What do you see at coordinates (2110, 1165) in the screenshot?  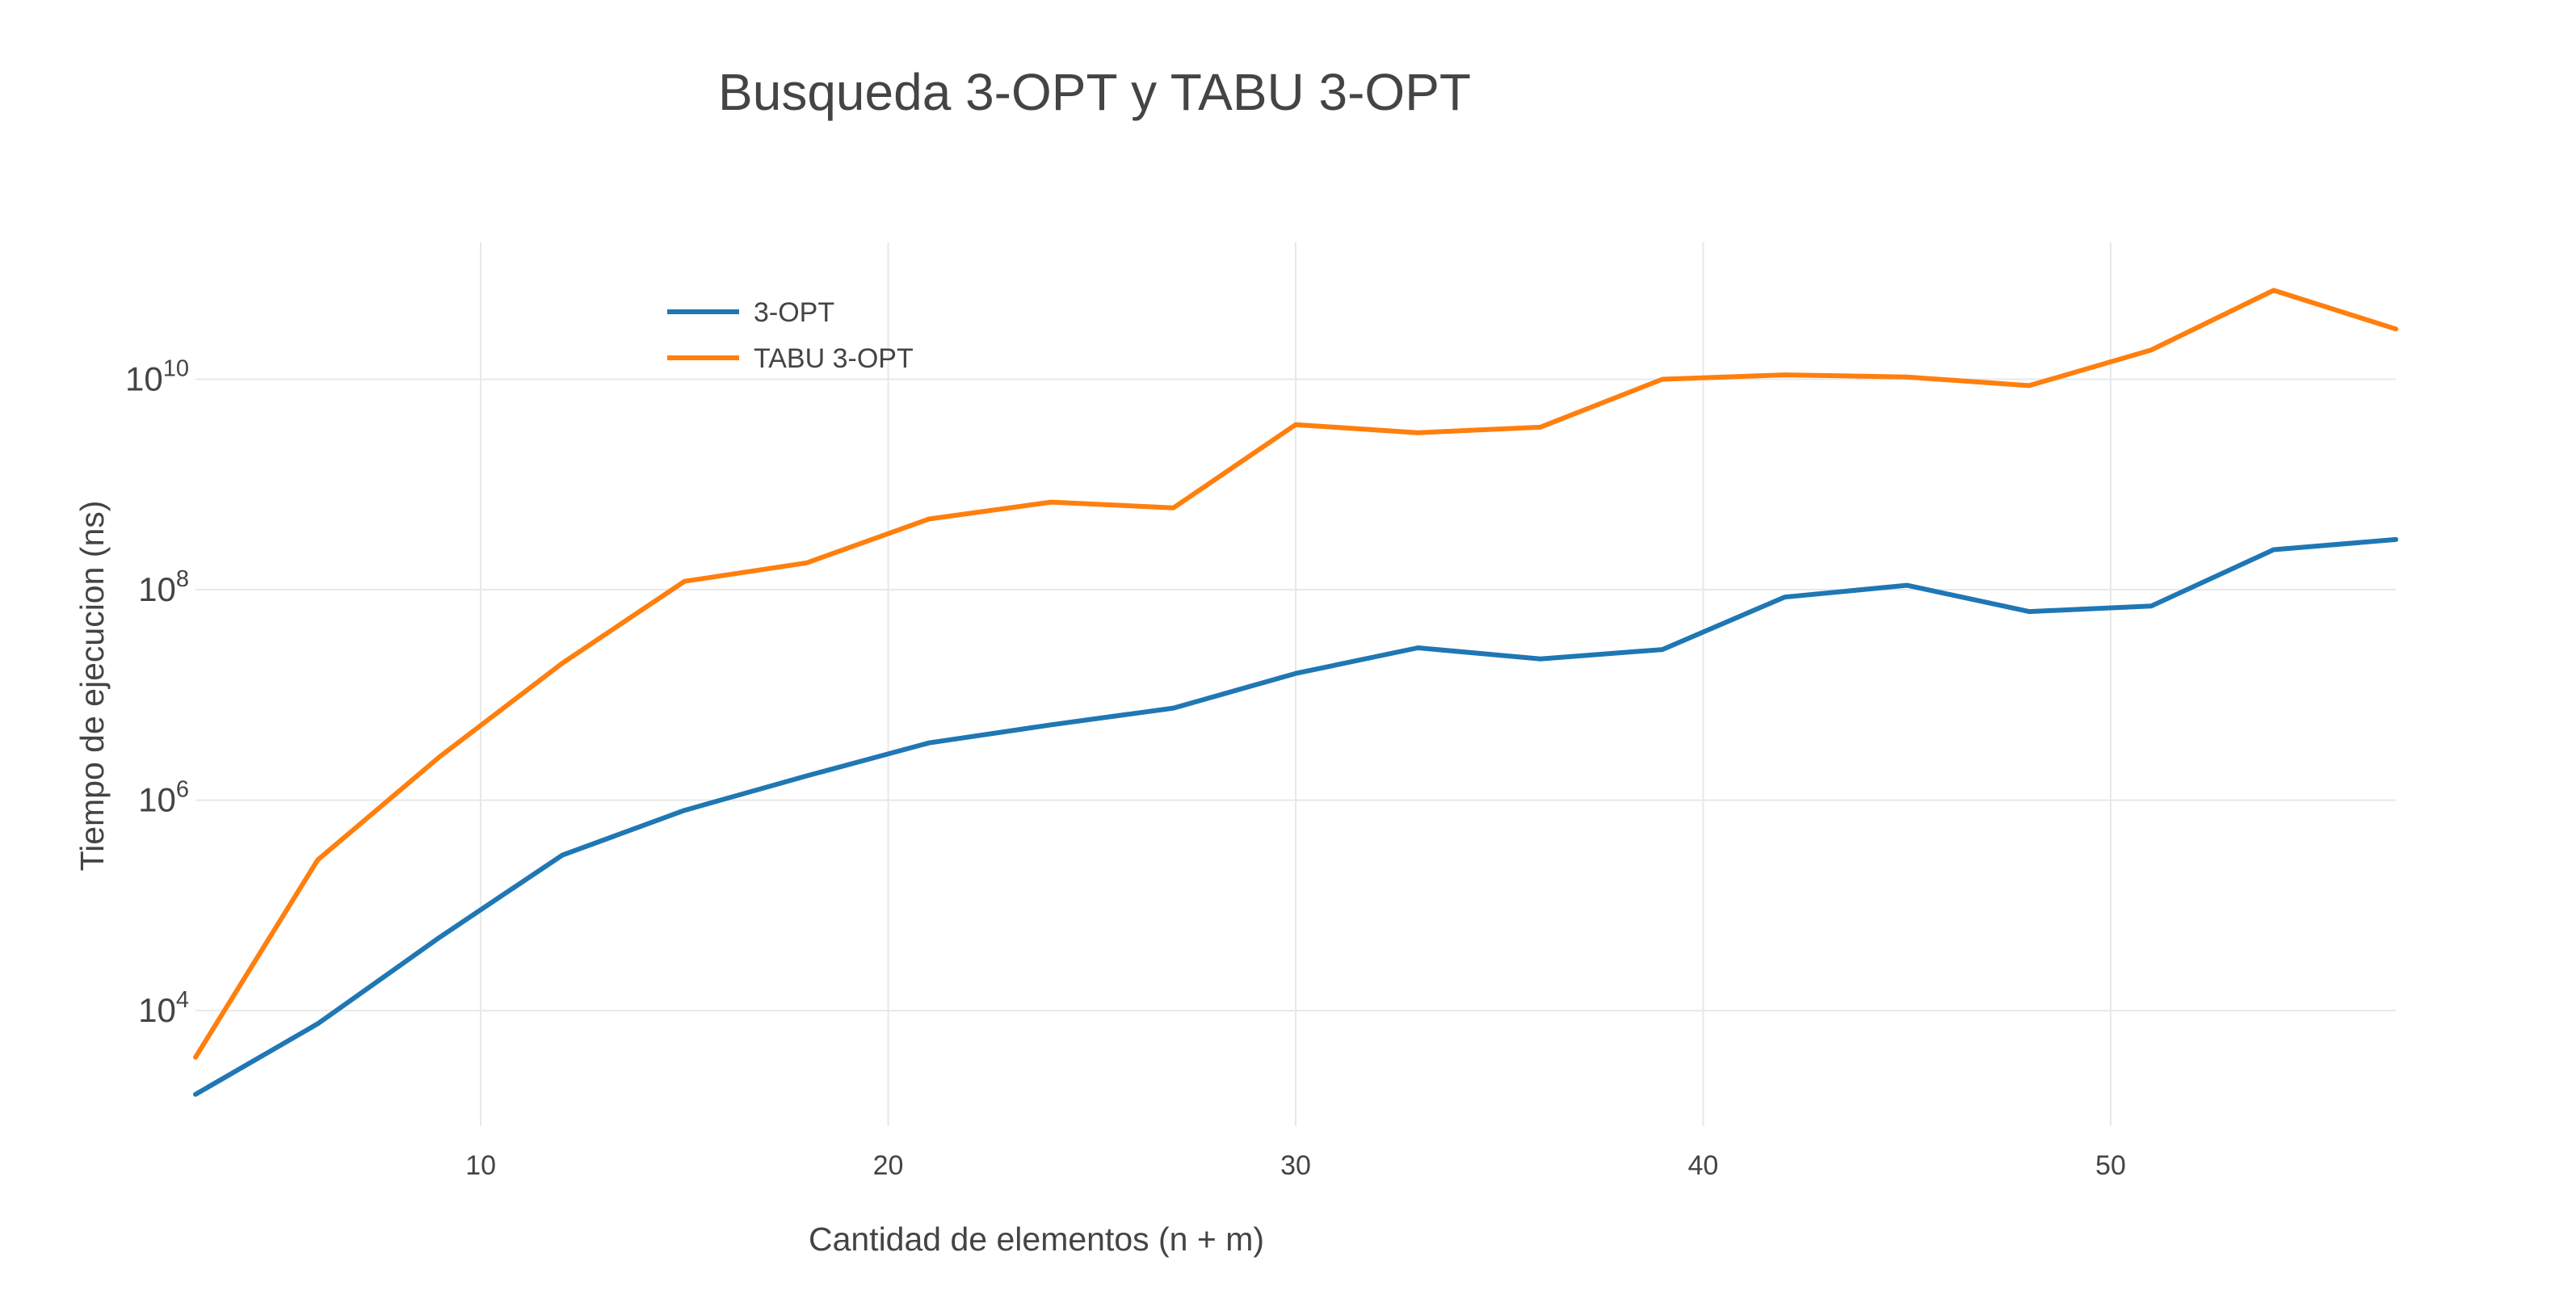 I see `x-tick-label: 50` at bounding box center [2110, 1165].